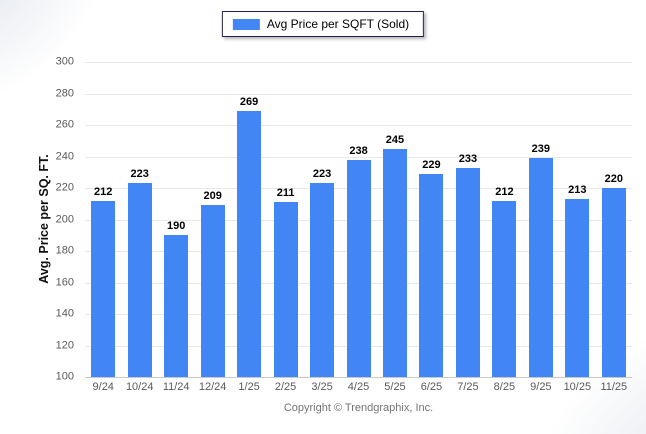  Describe the element at coordinates (249, 387) in the screenshot. I see `x-tick-label: 1/25` at that location.